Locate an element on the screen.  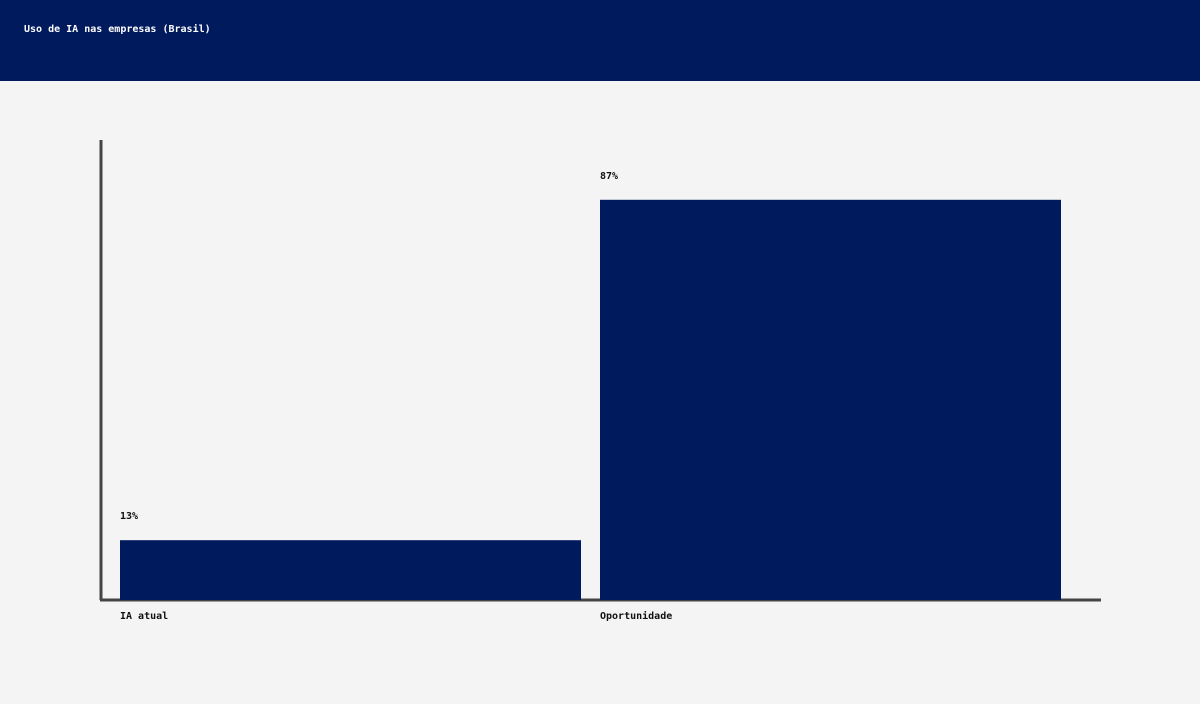
header-bar: Uso de IA nas empresas (Brasil) is located at coordinates (600, 40).